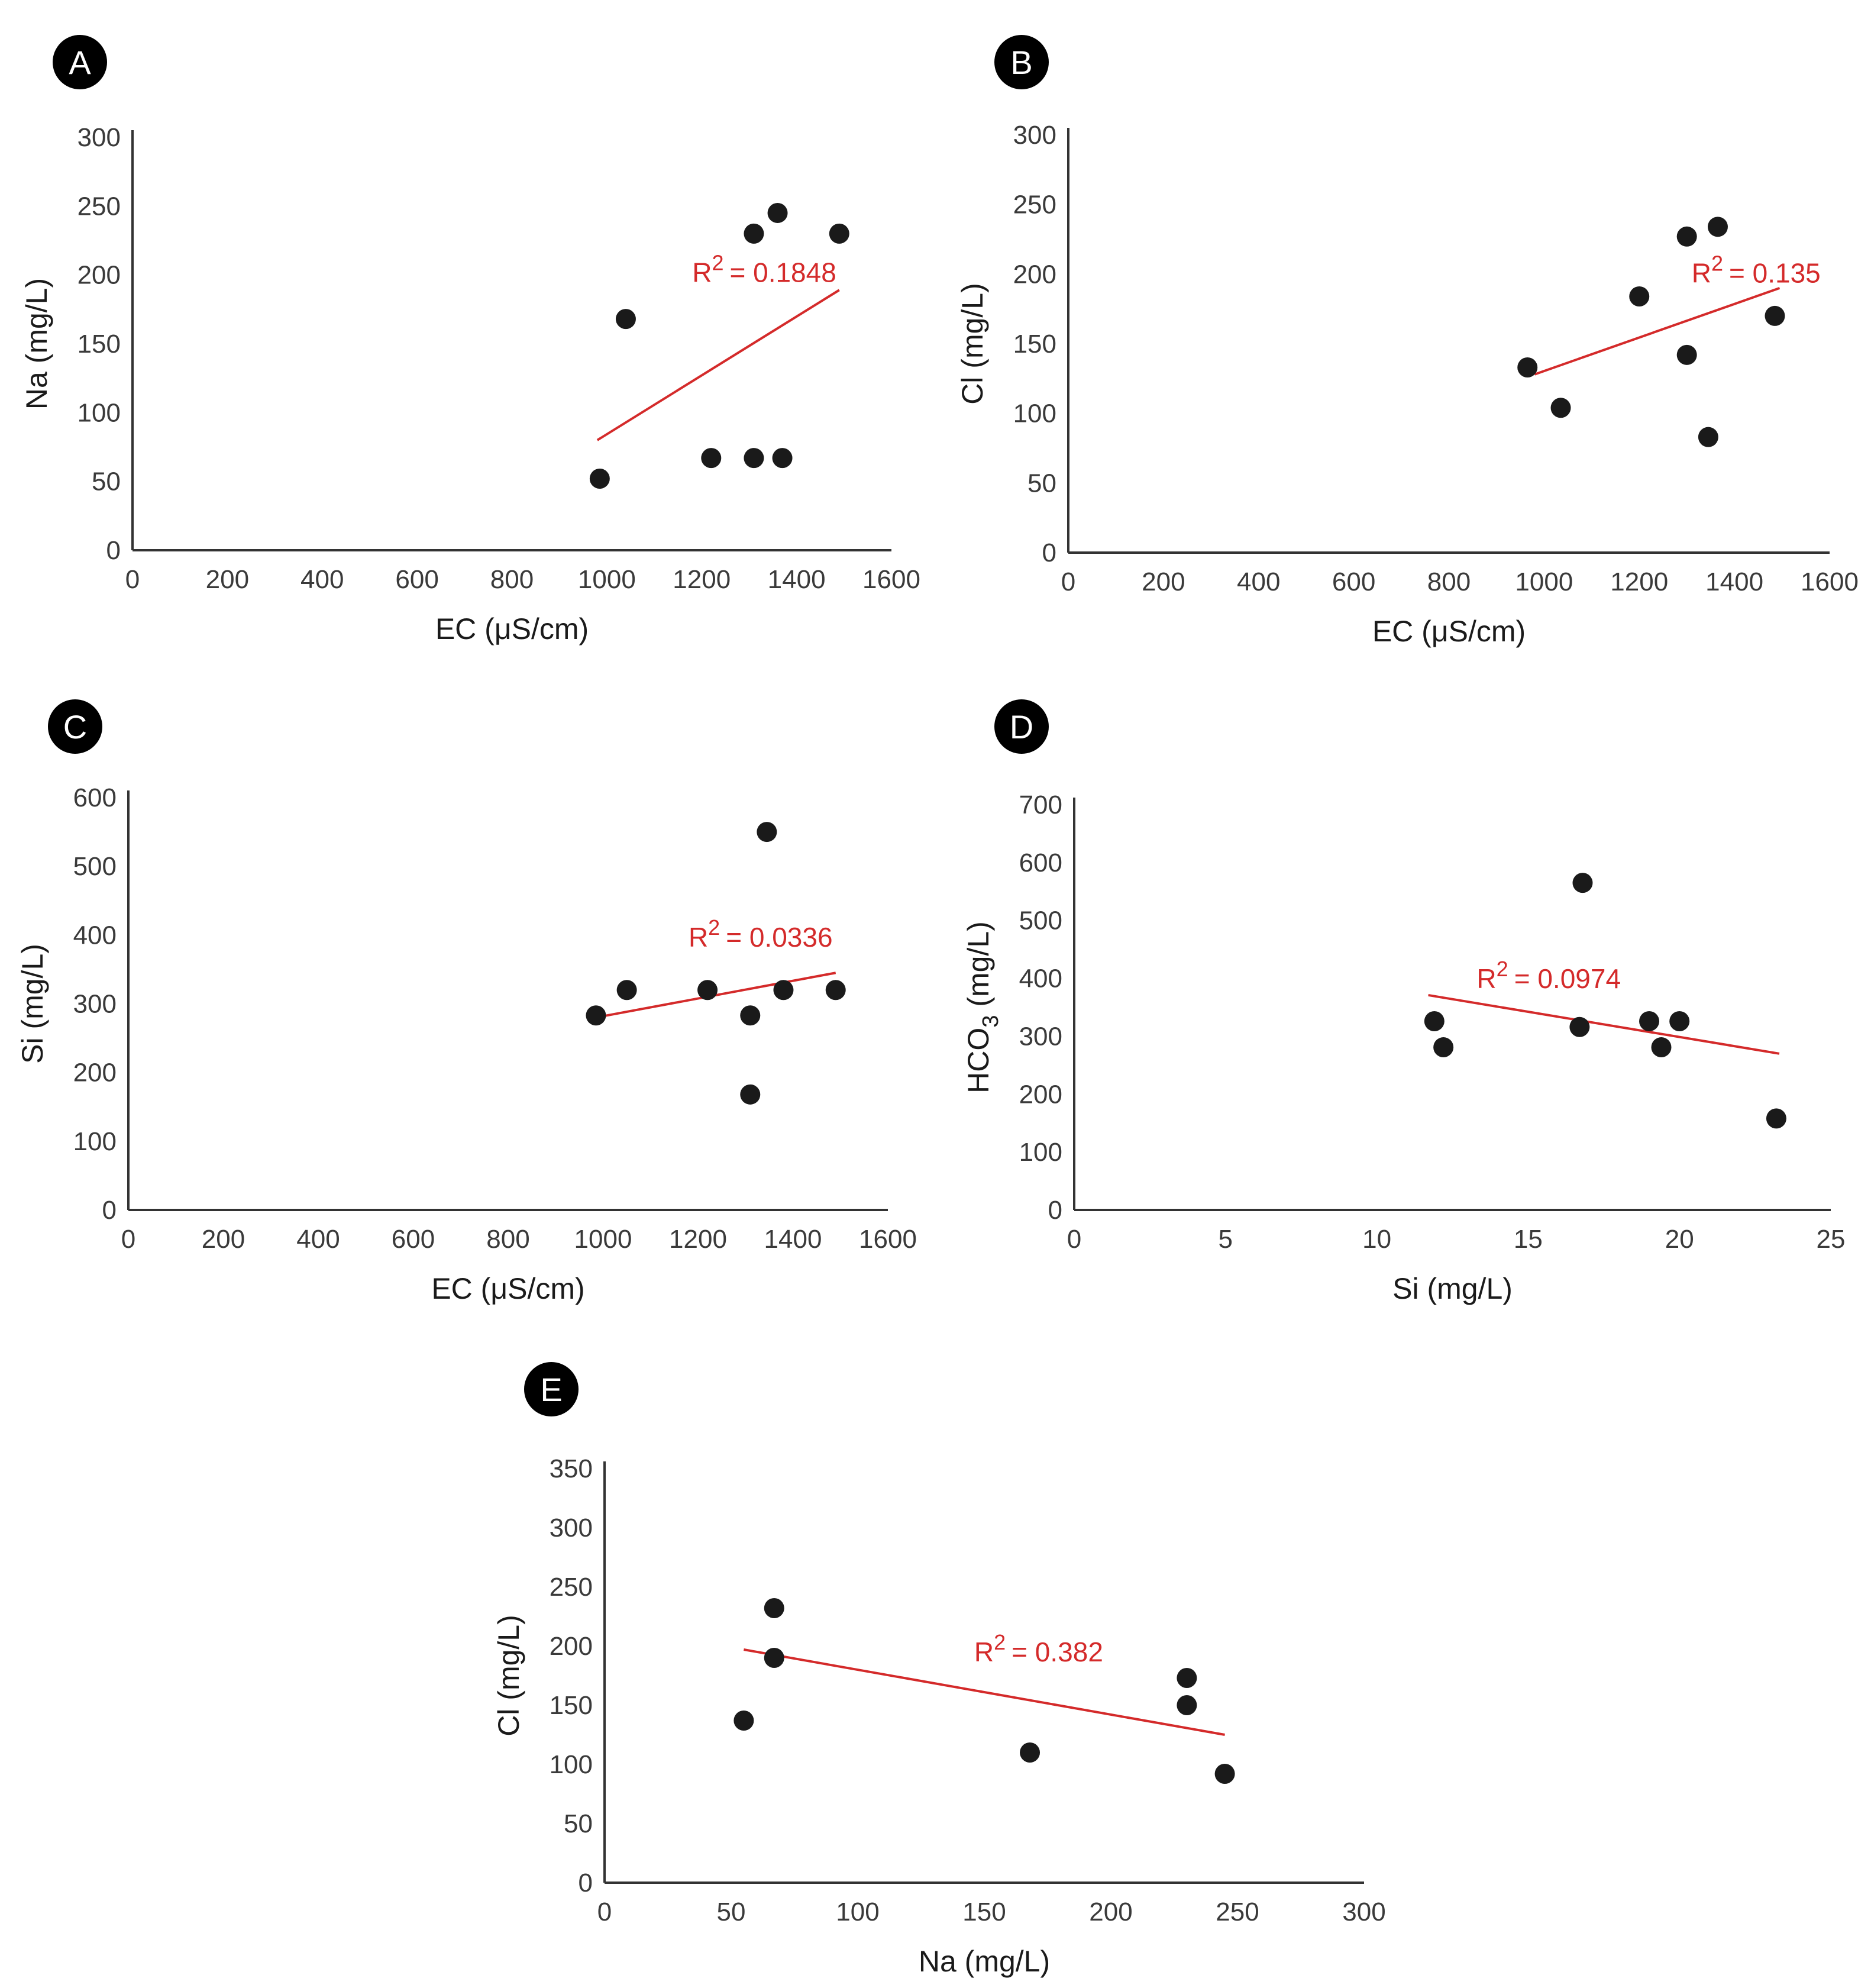  What do you see at coordinates (95, 1004) in the screenshot?
I see `panel-c-y-tick-label: 300` at bounding box center [95, 1004].